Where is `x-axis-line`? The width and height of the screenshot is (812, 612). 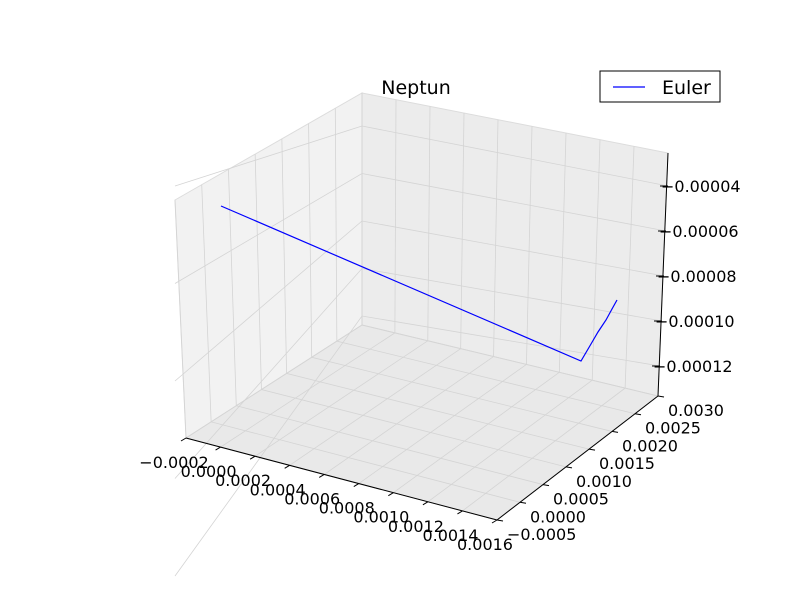 x-axis-line is located at coordinates (341, 479).